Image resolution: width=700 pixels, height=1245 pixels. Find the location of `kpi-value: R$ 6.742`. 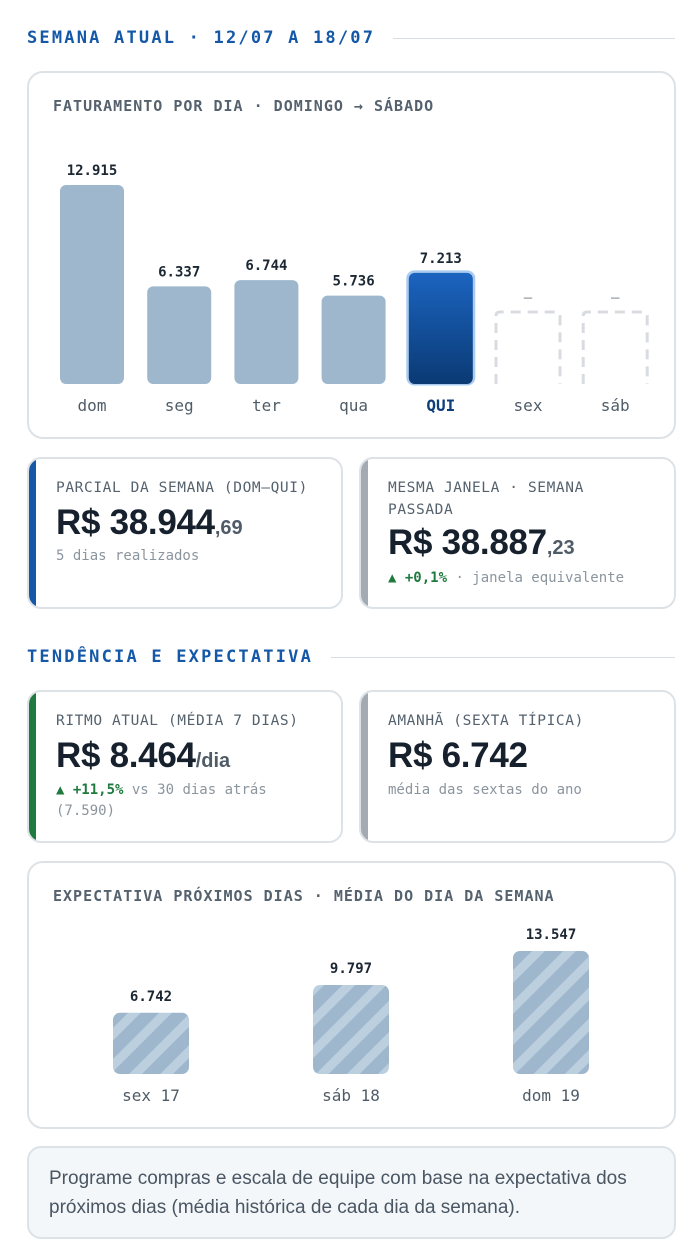

kpi-value: R$ 6.742 is located at coordinates (458, 756).